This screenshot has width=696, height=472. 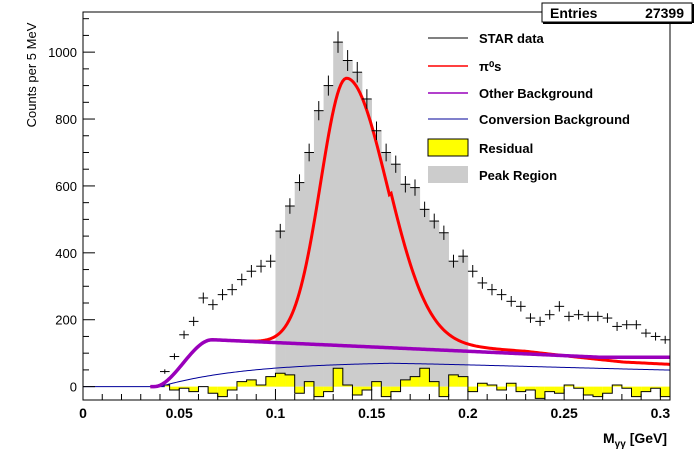 What do you see at coordinates (71, 206) in the screenshot?
I see `y-axis-ticks: 0 200 400 600 800 1000` at bounding box center [71, 206].